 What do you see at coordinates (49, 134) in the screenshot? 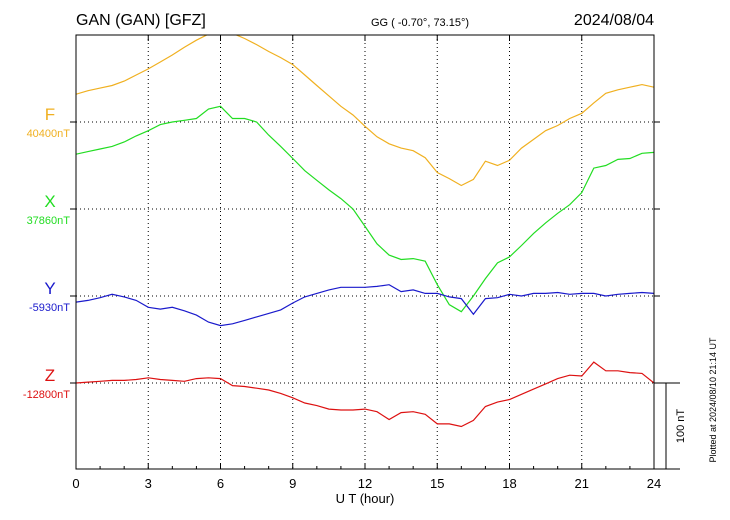
I see `series-baseline-f: 40400nT` at bounding box center [49, 134].